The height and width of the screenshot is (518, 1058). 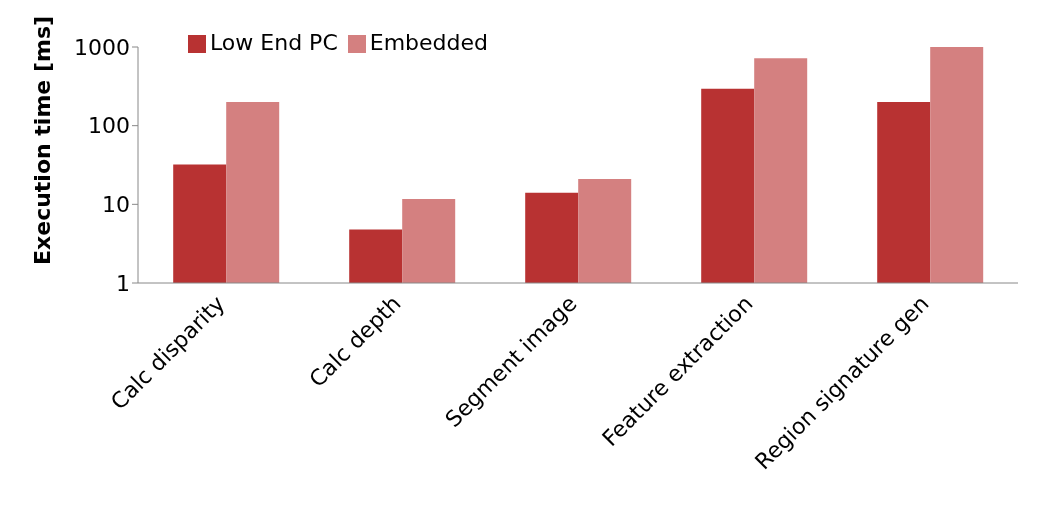 I want to click on y-tick-label: 1, so click(x=123, y=283).